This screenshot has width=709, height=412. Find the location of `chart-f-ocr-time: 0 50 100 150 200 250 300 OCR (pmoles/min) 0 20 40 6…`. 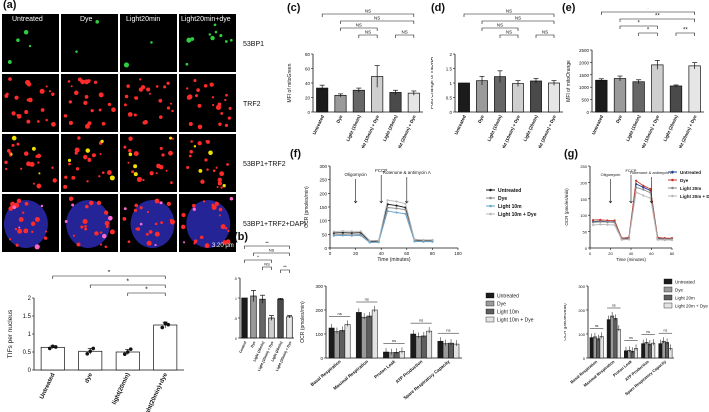

chart-f-ocr-time: 0 50 100 150 200 250 300 OCR (pmoles/min) 0 20 40 6… is located at coordinates (420, 213).